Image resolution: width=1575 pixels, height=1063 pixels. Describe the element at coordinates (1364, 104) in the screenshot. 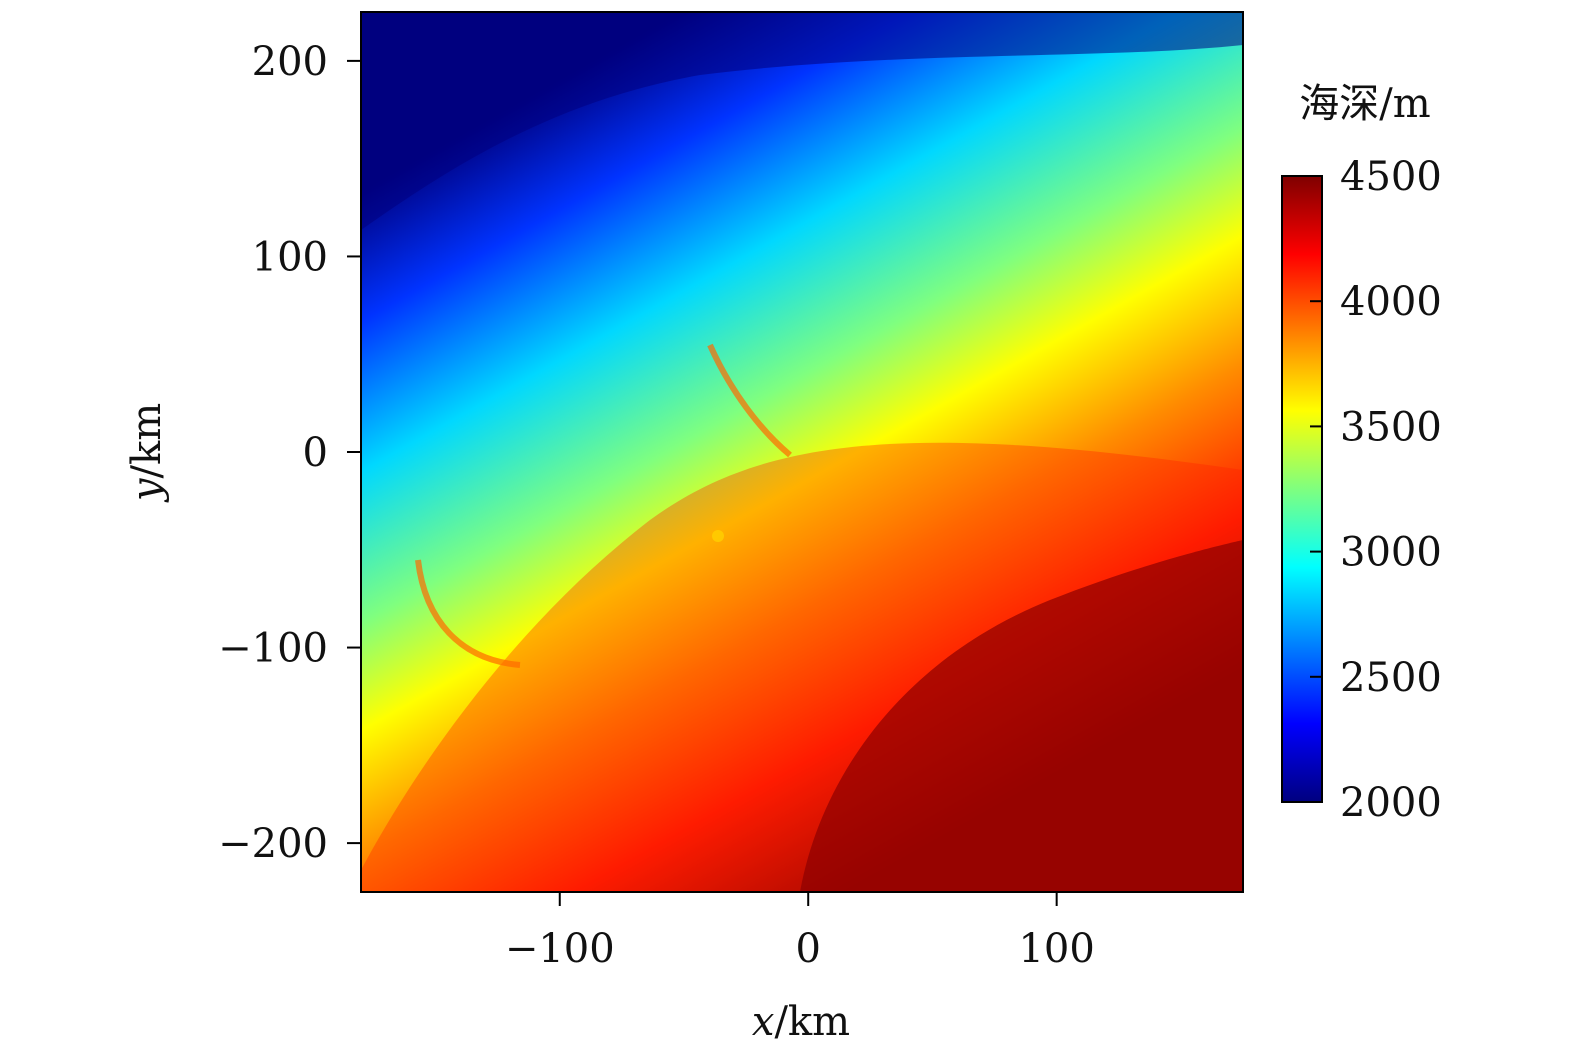

I see `colorbar-label: 海深/m` at that location.